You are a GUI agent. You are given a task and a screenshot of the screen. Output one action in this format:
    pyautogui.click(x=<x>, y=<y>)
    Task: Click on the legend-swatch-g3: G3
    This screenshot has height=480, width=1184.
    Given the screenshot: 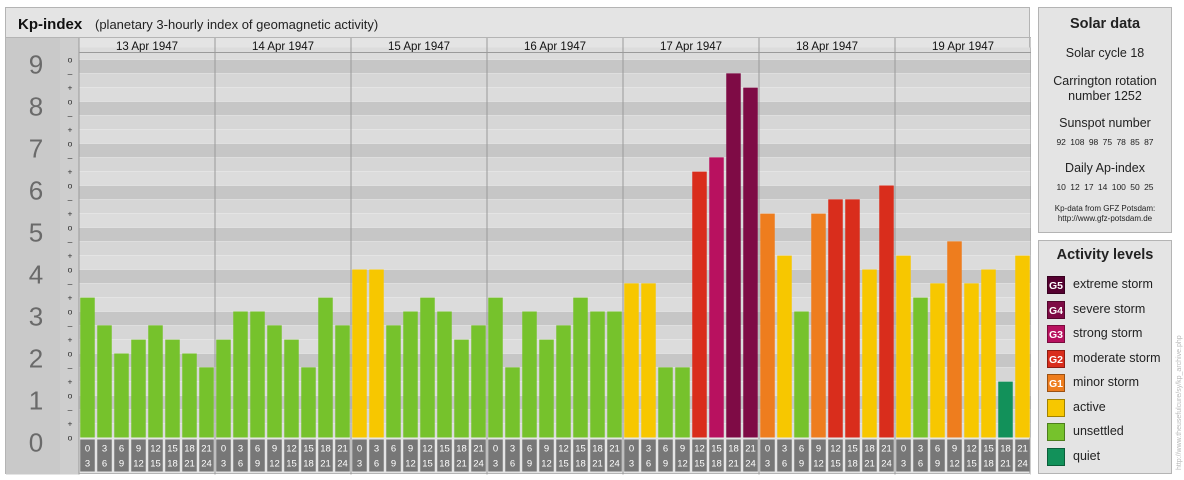 What is the action you would take?
    pyautogui.click(x=1056, y=334)
    